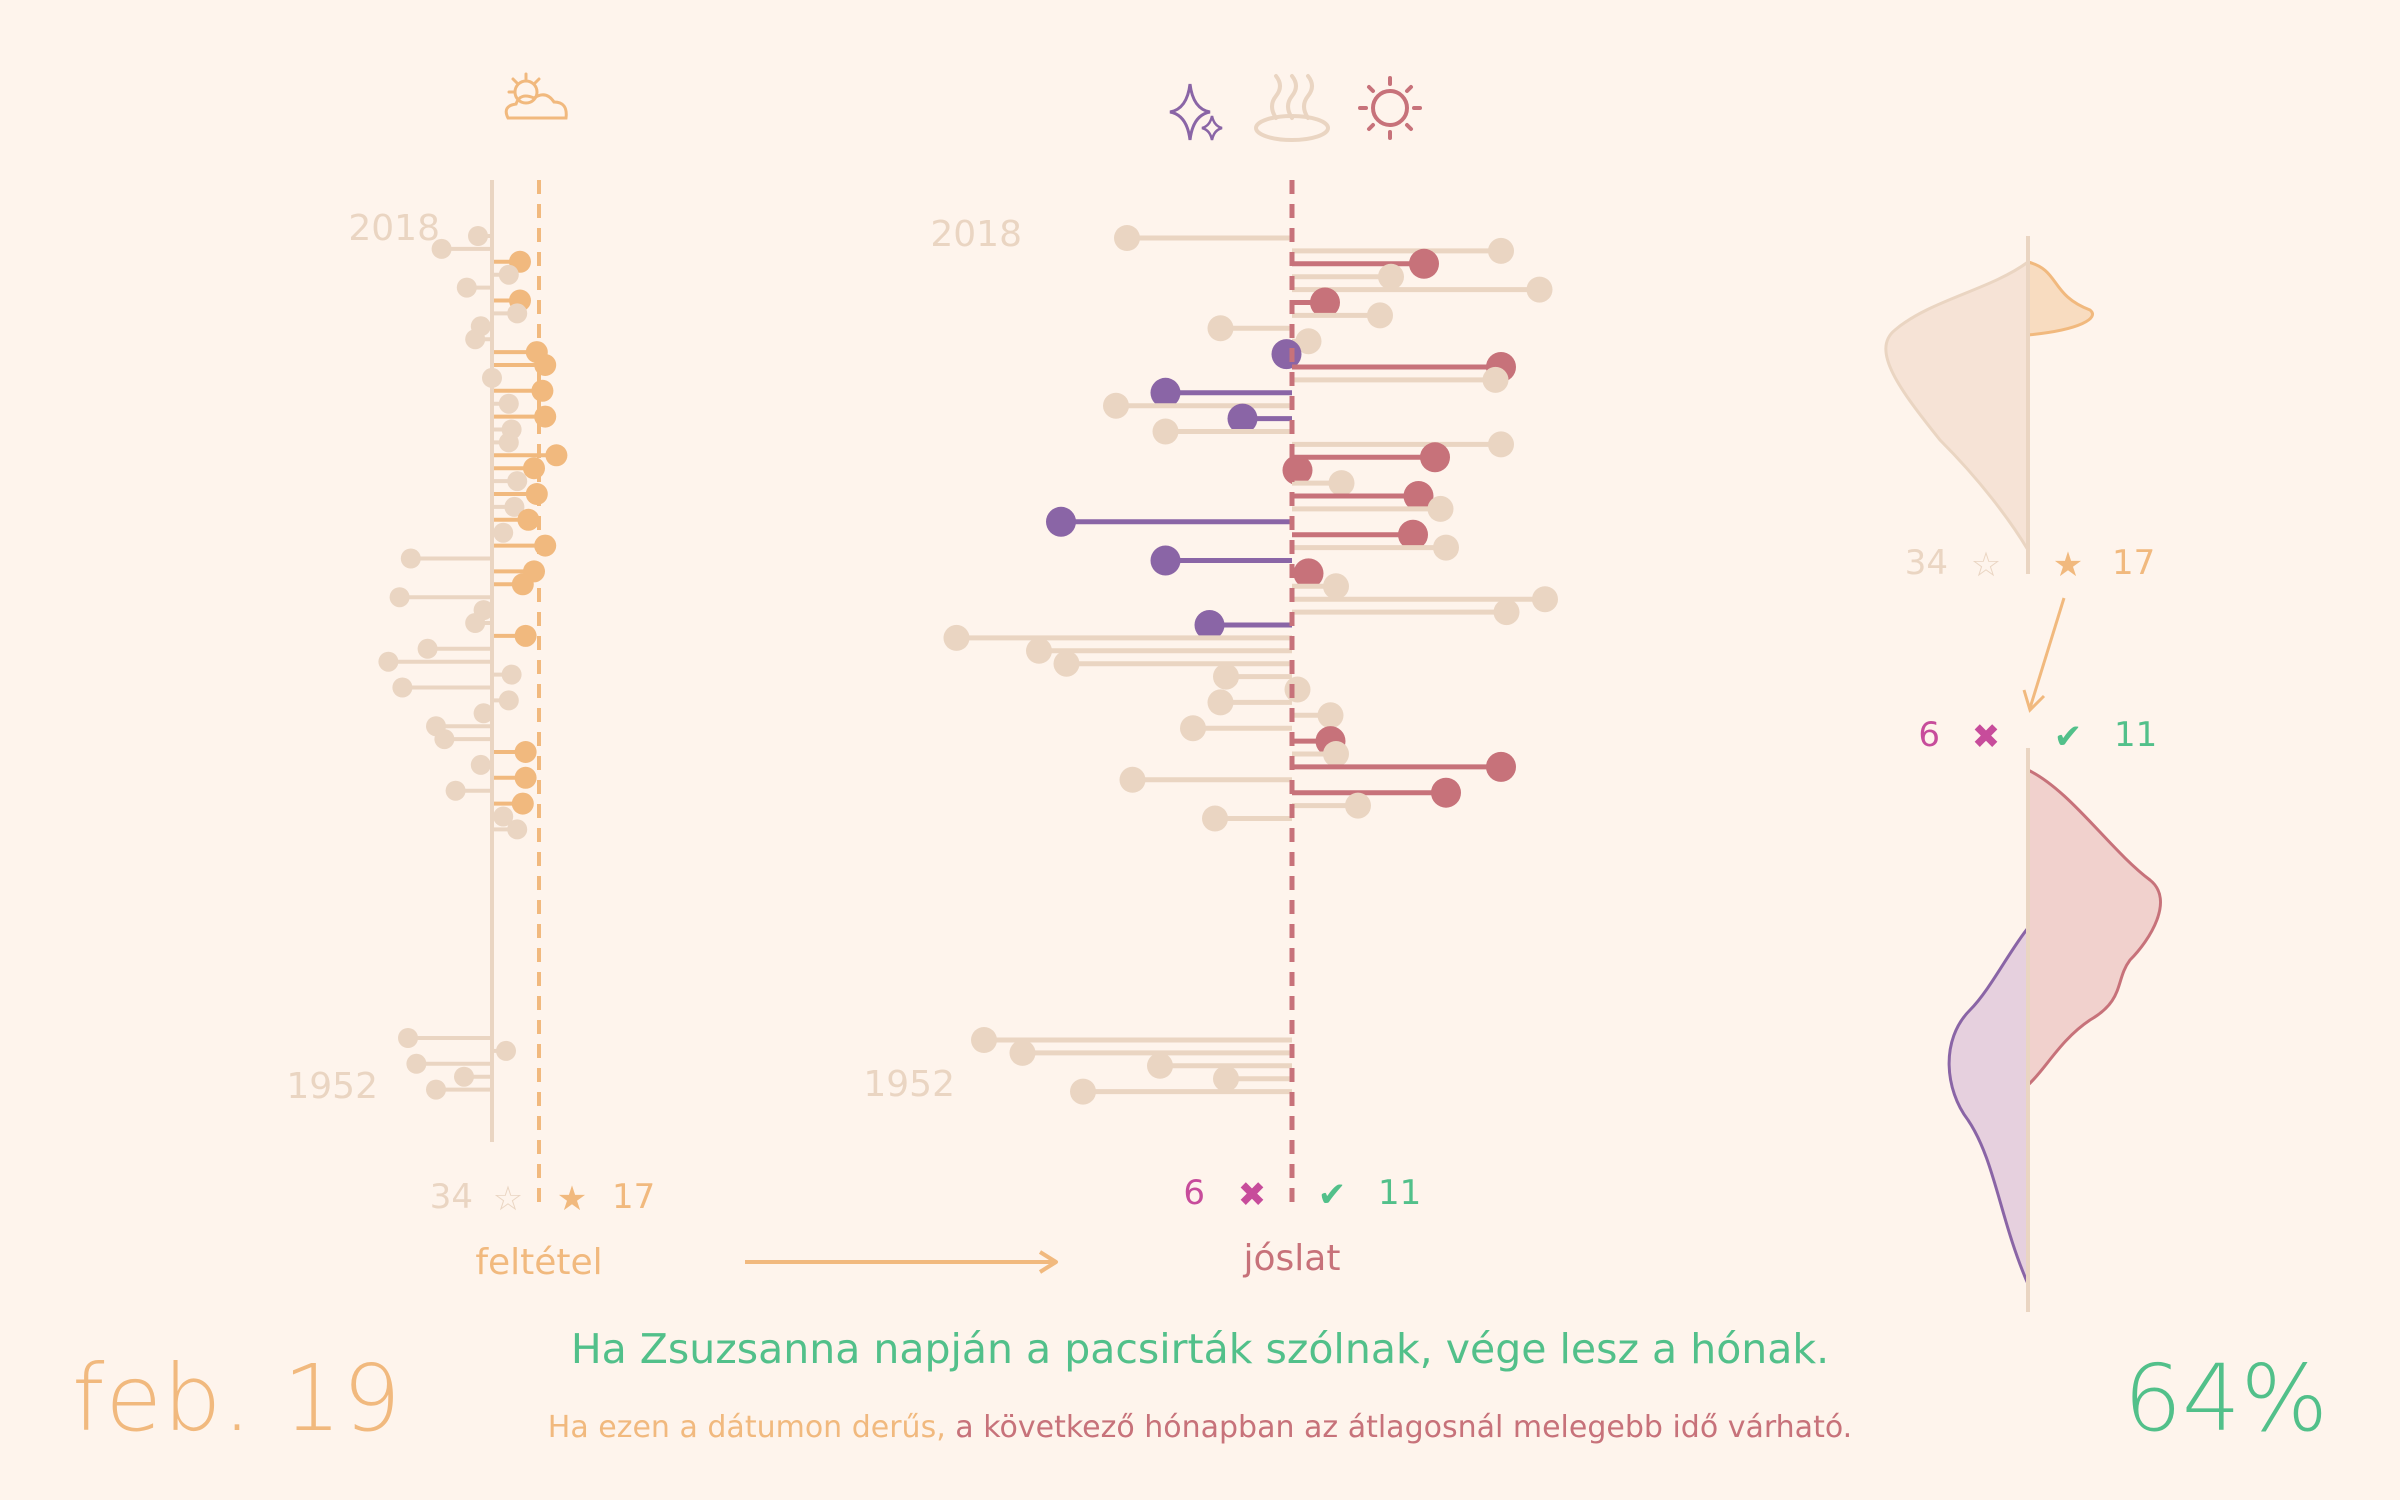 The height and width of the screenshot is (1500, 2400). I want to click on prediction-wrong-symbol: ✖, so click(1252, 1195).